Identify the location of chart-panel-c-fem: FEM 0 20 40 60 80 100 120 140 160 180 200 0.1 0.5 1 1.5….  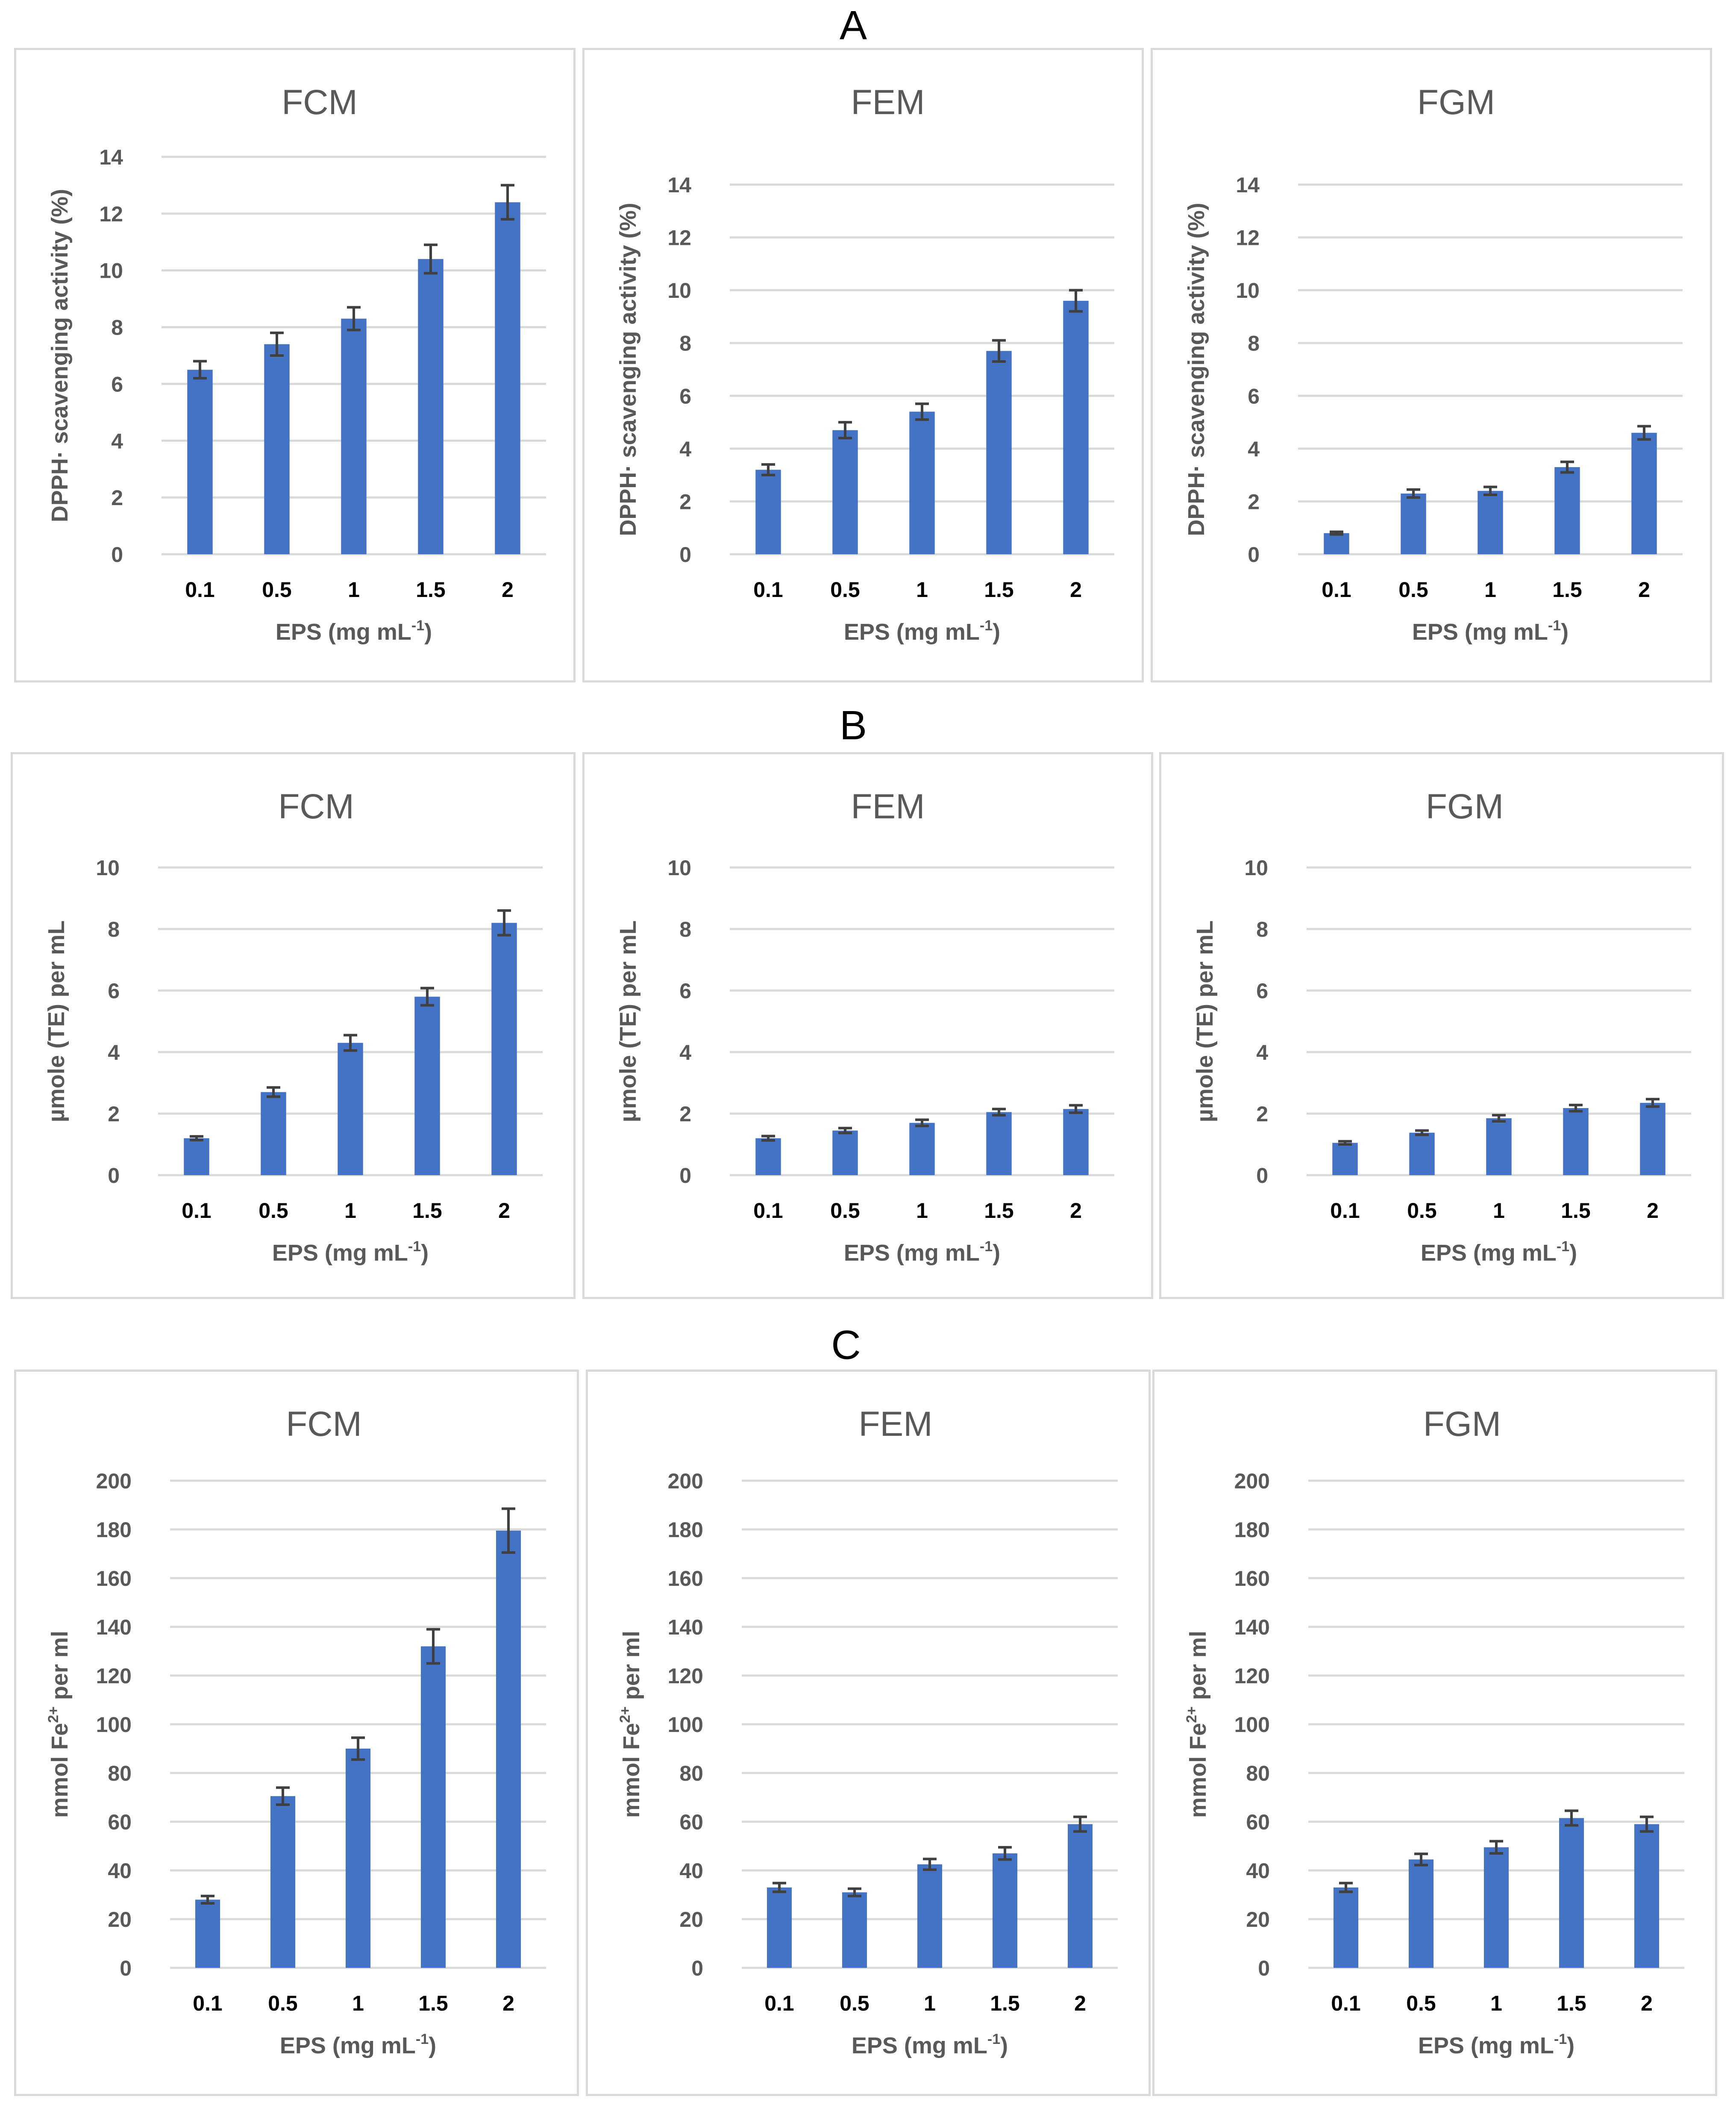
(869, 1733).